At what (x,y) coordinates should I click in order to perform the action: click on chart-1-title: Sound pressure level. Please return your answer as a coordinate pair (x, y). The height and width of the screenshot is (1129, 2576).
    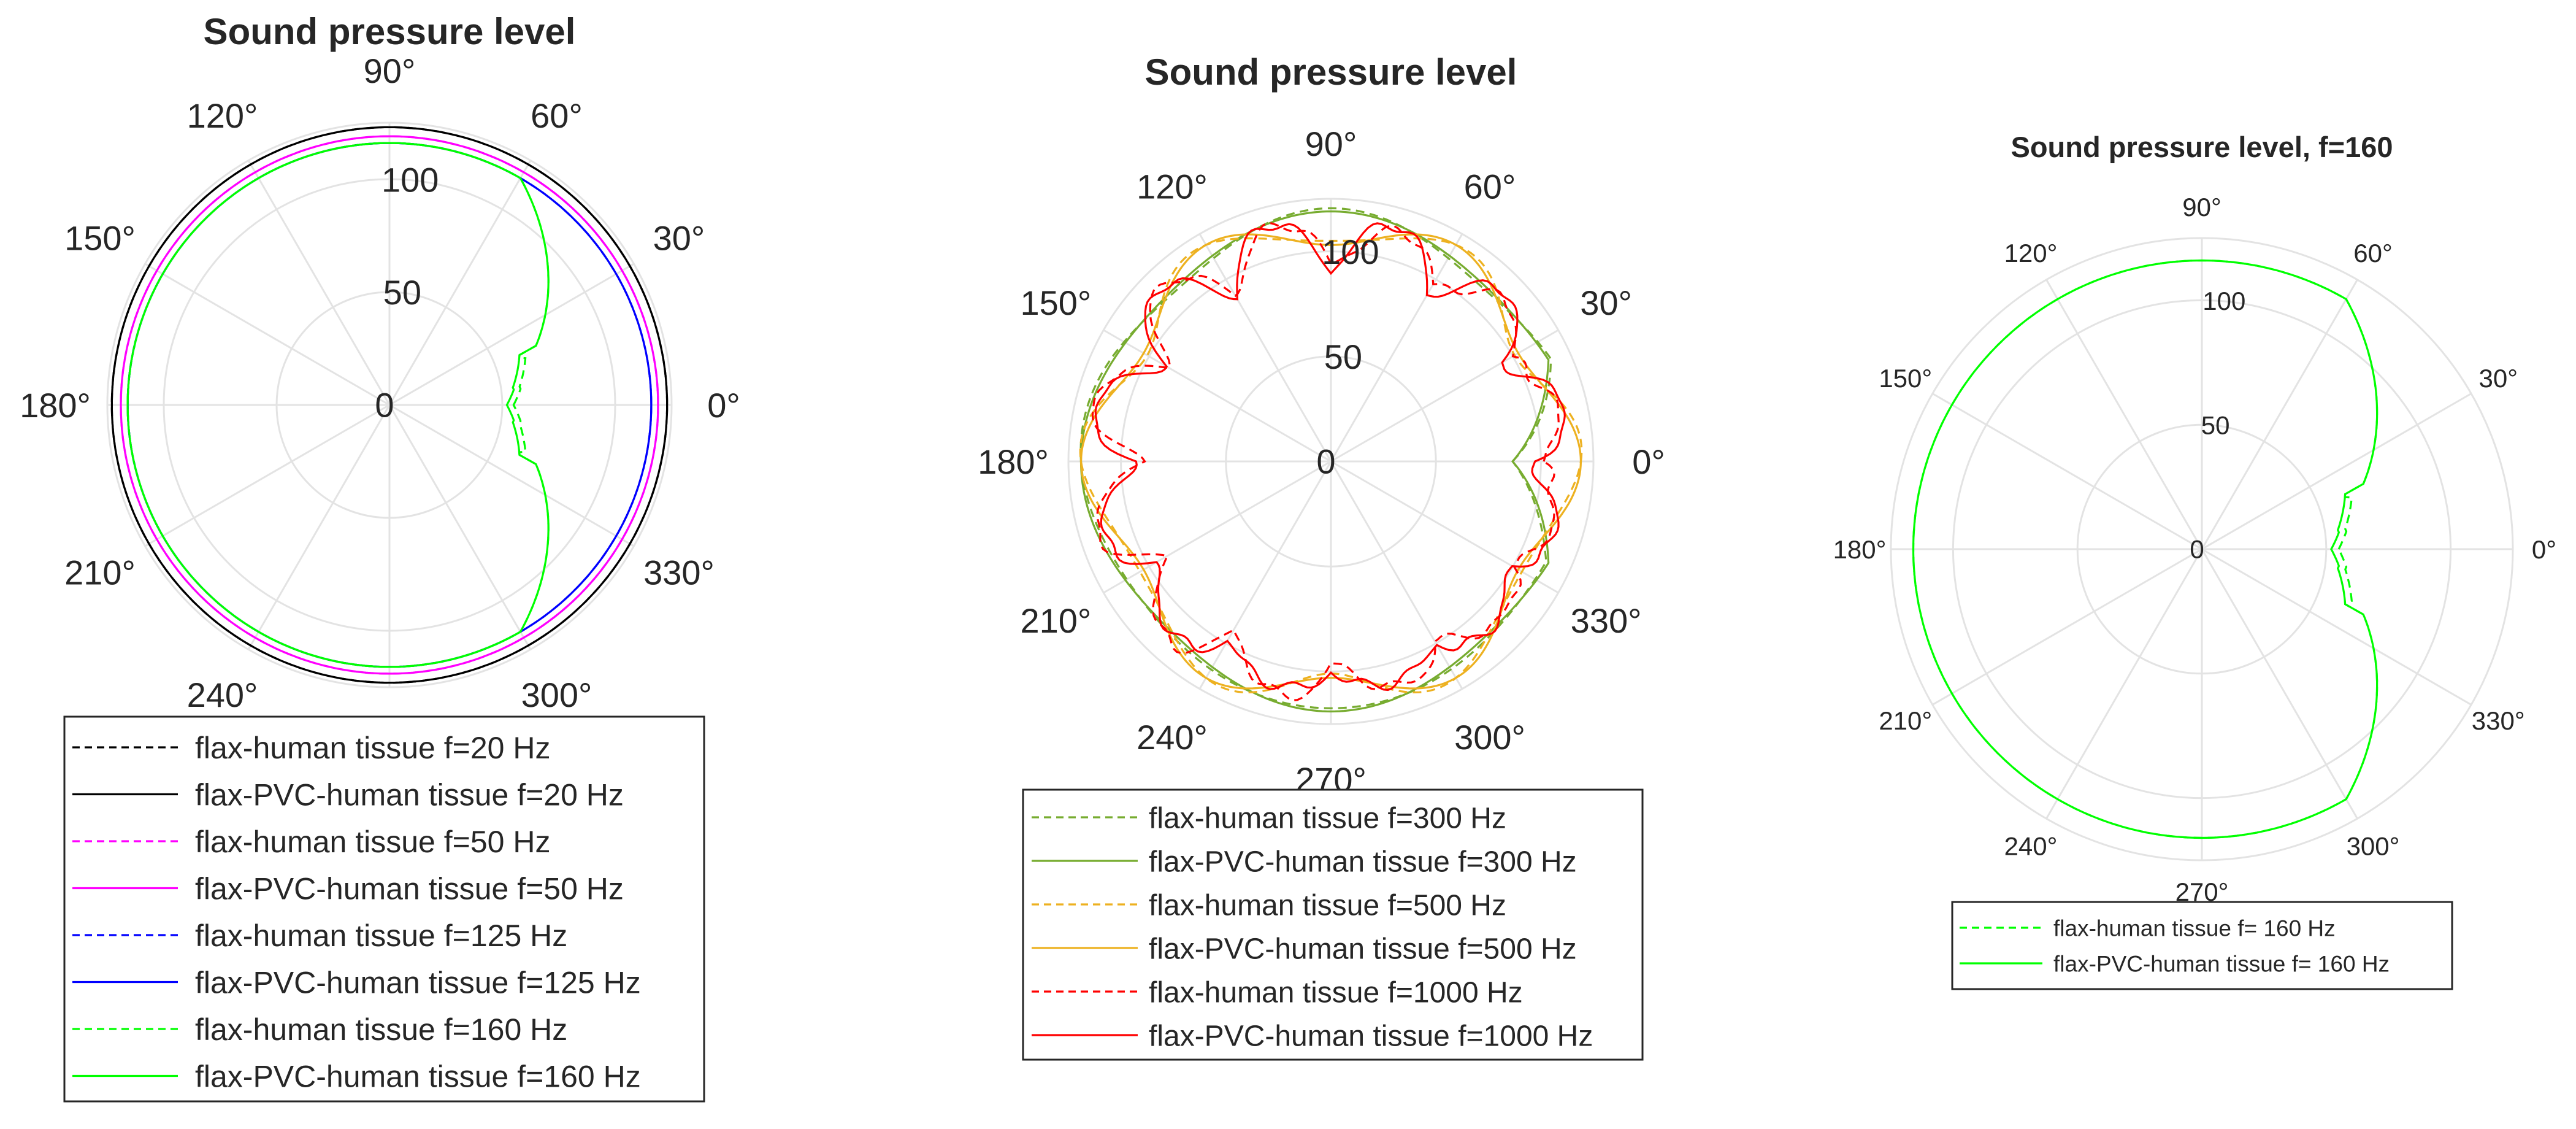
    Looking at the image, I should click on (390, 31).